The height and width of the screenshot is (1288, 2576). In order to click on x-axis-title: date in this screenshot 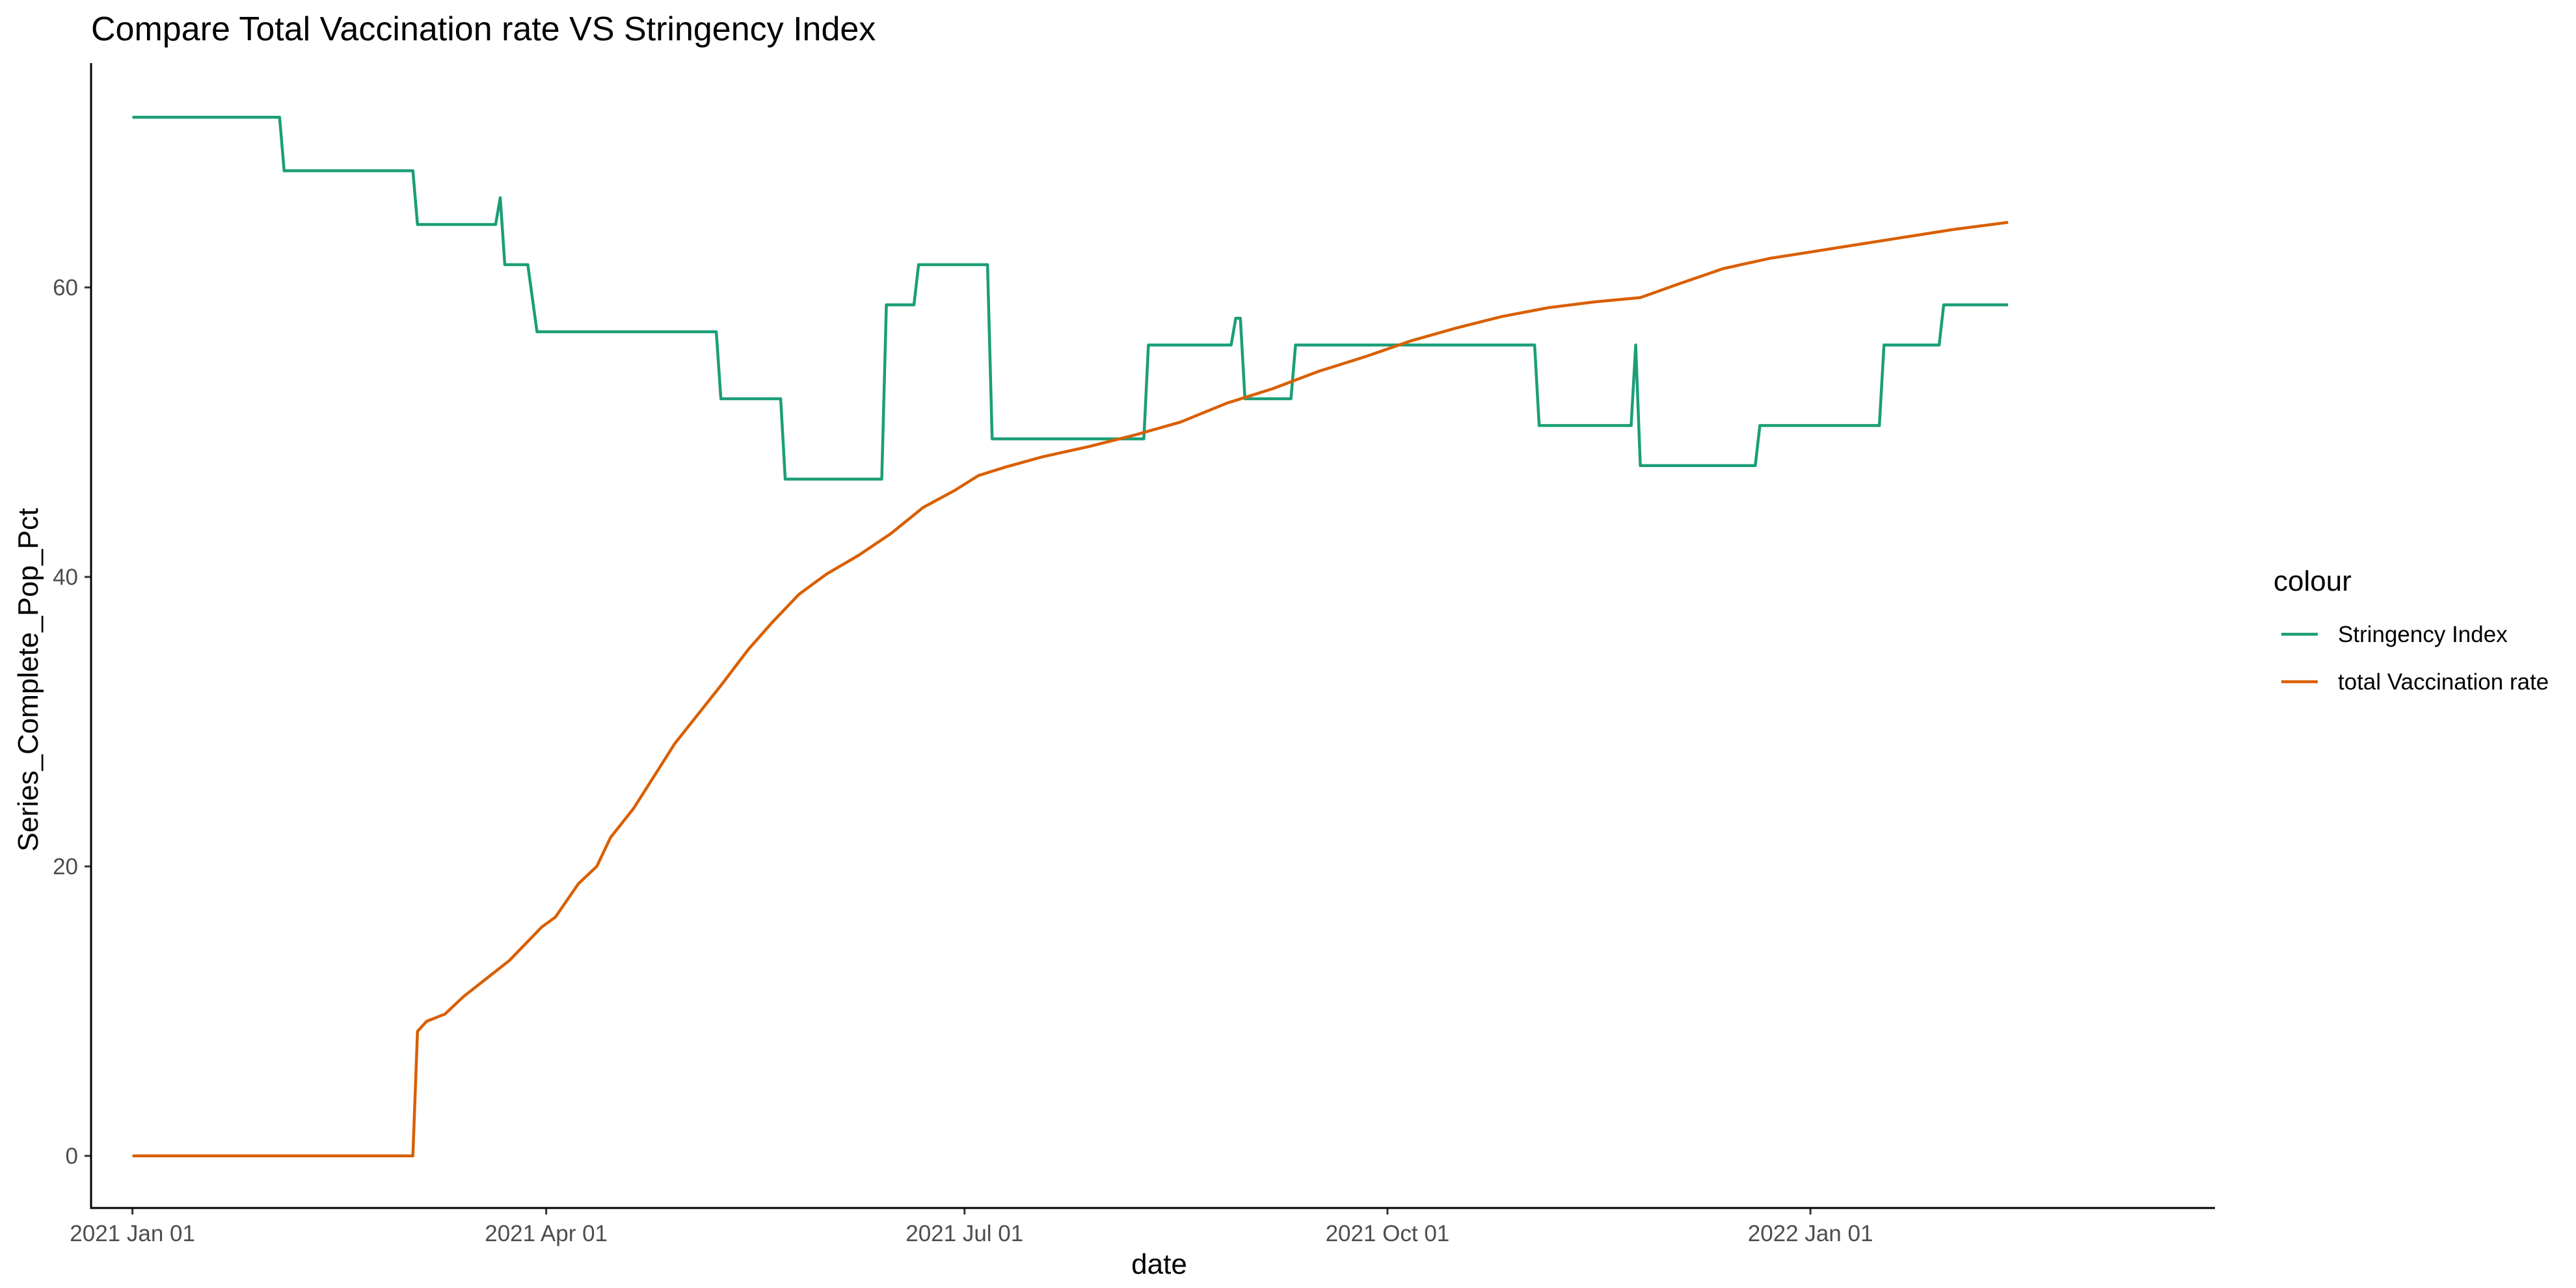, I will do `click(1159, 1264)`.